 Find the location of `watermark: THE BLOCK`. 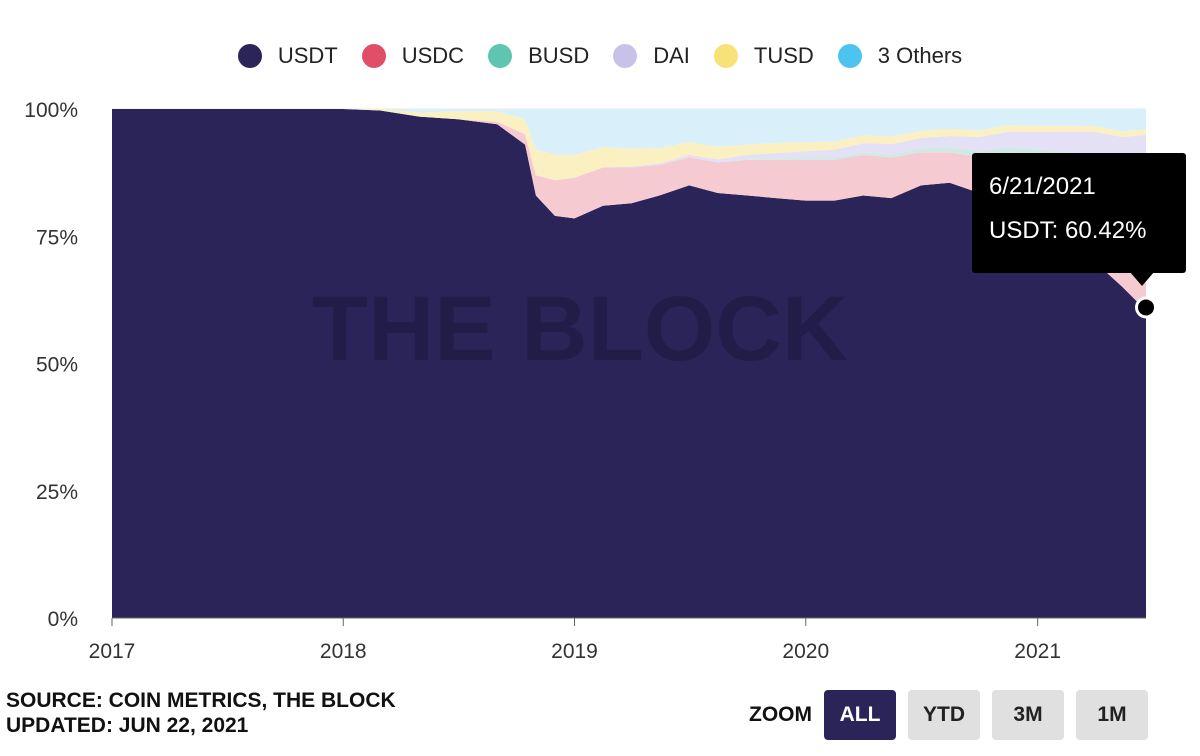

watermark: THE BLOCK is located at coordinates (580, 329).